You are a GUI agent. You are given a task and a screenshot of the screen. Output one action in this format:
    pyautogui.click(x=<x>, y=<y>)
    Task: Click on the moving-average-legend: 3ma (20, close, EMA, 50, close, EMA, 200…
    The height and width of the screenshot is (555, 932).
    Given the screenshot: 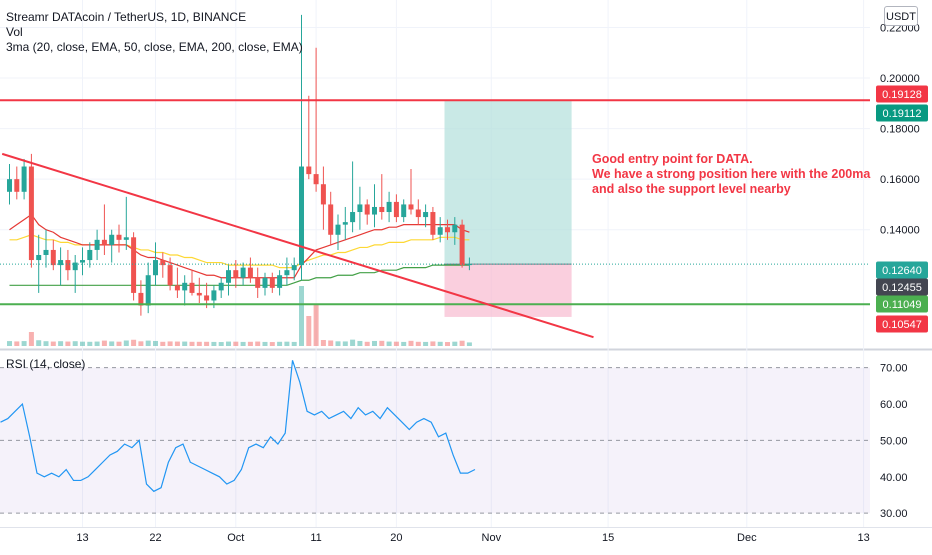 What is the action you would take?
    pyautogui.click(x=154, y=47)
    